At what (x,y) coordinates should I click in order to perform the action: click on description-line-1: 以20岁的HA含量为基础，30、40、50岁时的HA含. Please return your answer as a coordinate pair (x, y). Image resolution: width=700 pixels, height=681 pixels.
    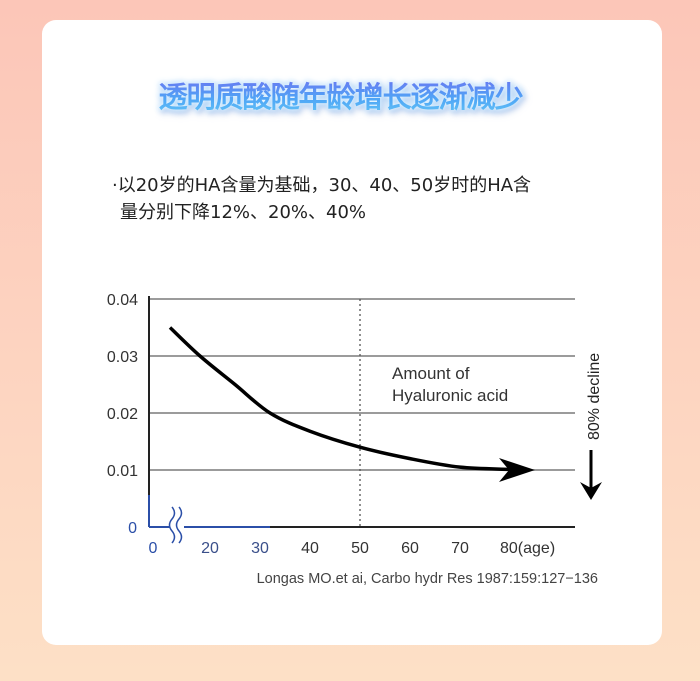
    Looking at the image, I should click on (324, 185).